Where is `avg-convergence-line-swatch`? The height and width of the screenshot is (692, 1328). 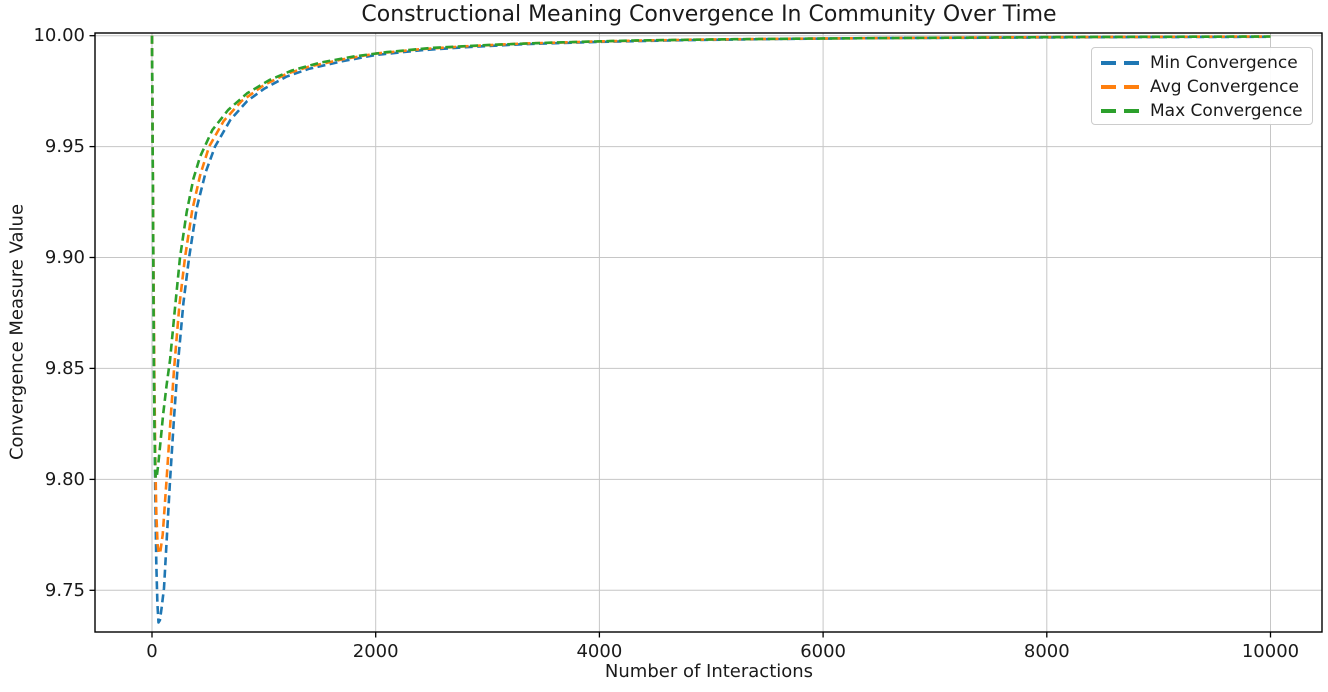
avg-convergence-line-swatch is located at coordinates (1120, 87).